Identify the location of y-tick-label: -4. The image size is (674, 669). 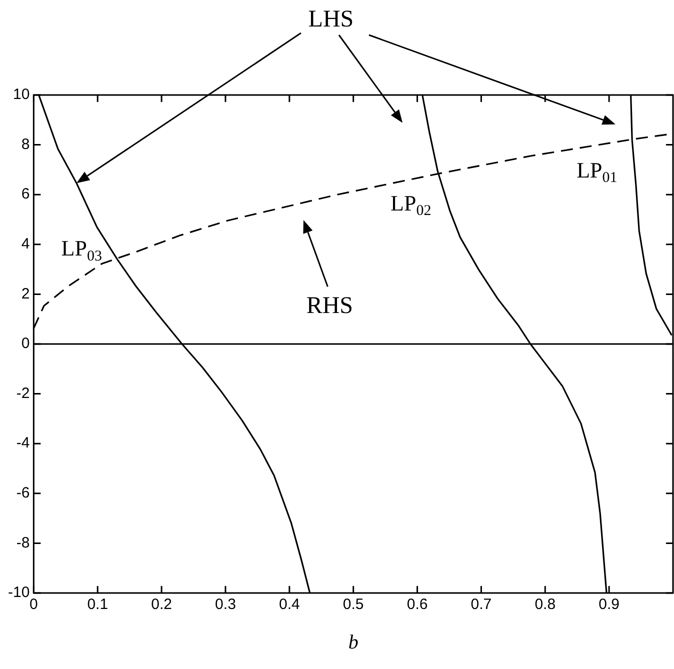
(23, 443).